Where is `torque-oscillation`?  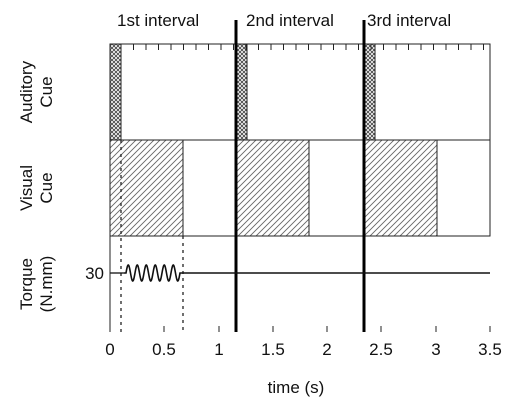
torque-oscillation is located at coordinates (153, 273).